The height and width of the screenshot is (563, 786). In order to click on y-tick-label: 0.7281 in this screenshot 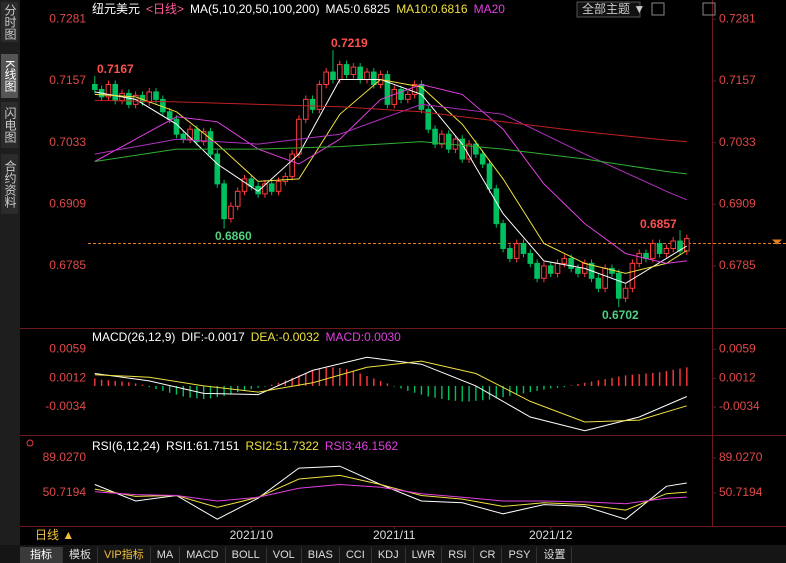, I will do `click(67, 19)`.